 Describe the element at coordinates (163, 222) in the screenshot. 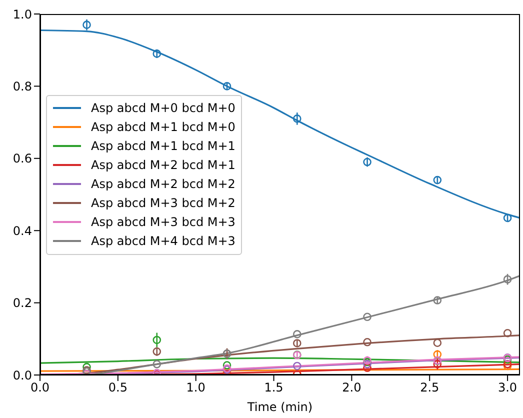

I see `legend-label: Asp abcd M+3 bcd M+3` at that location.